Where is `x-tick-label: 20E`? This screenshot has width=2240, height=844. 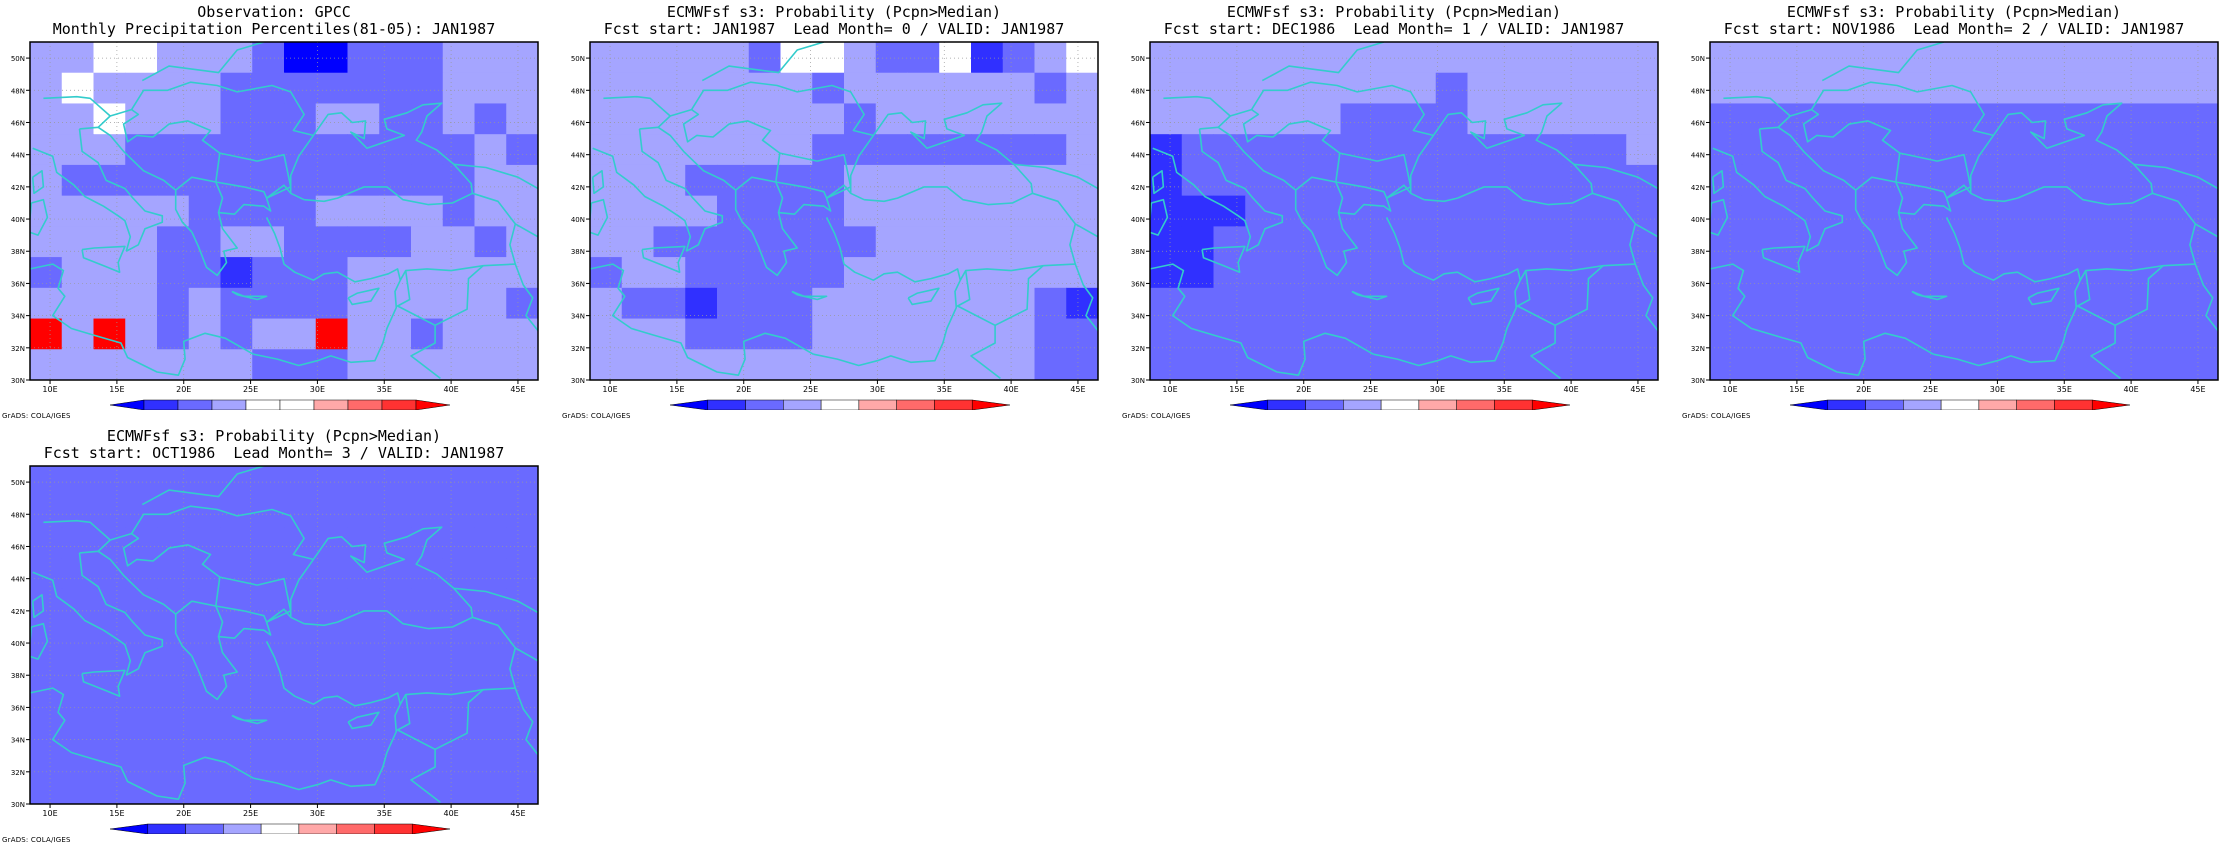
x-tick-label: 20E is located at coordinates (183, 813).